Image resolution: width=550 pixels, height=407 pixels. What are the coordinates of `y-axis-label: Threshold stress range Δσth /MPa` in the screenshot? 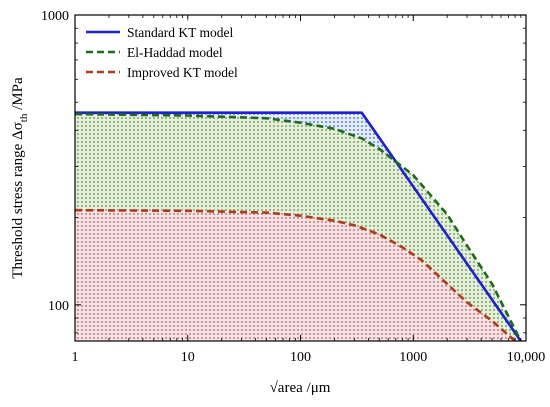 It's located at (20, 178).